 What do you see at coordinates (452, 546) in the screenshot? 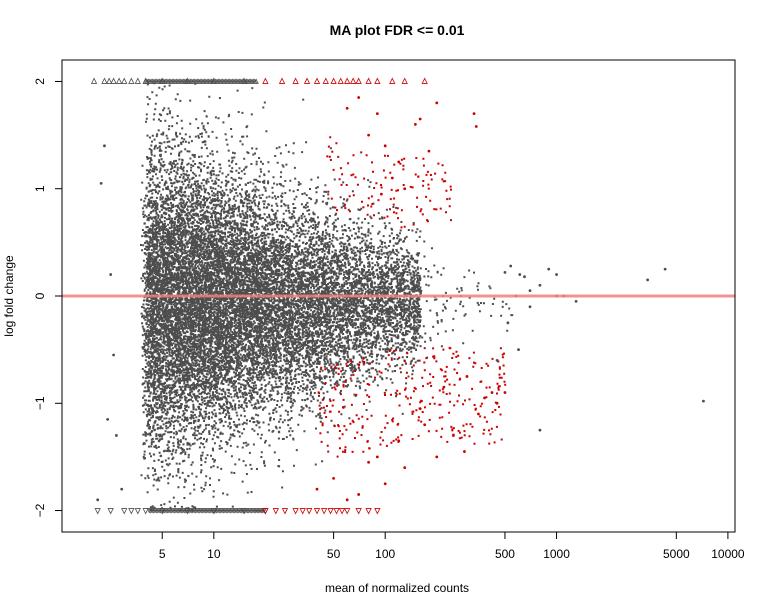
I see `x-axis: 5 10 50 100 500 1000 5000 10000` at bounding box center [452, 546].